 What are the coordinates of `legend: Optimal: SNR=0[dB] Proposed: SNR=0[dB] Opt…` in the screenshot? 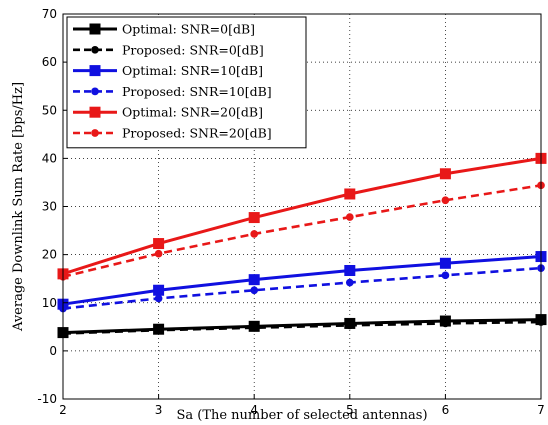 It's located at (186, 82).